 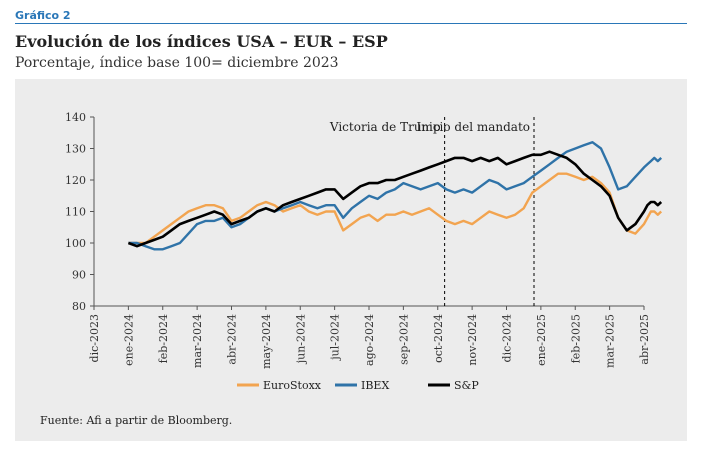 What do you see at coordinates (201, 41) in the screenshot?
I see `chart-title: Evolución de los índices USA – EUR – ESP` at bounding box center [201, 41].